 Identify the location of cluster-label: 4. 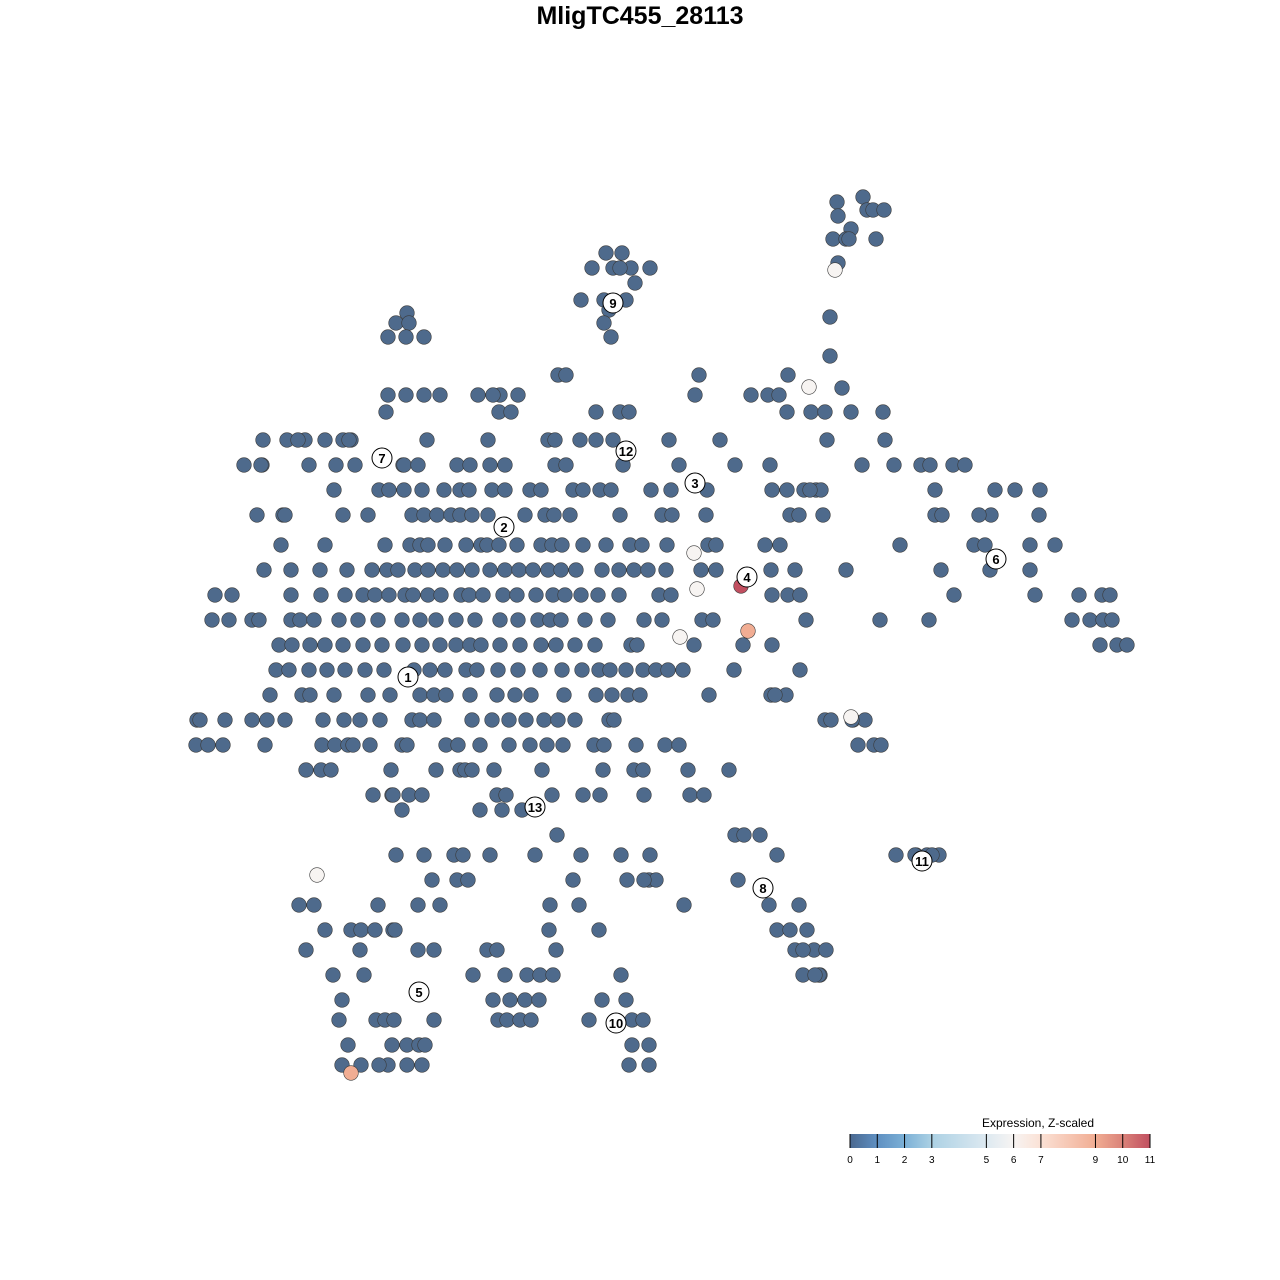
(747, 577).